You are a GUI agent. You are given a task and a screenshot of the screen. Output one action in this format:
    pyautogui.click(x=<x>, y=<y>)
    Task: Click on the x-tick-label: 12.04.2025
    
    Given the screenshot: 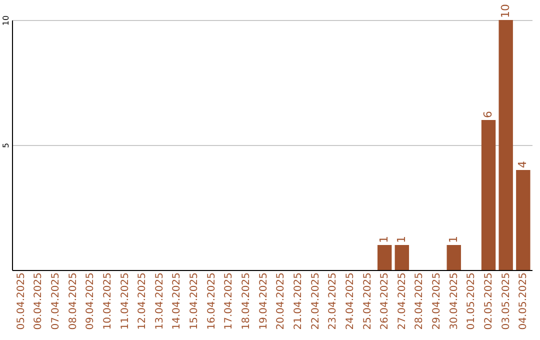 What is the action you would take?
    pyautogui.click(x=142, y=301)
    